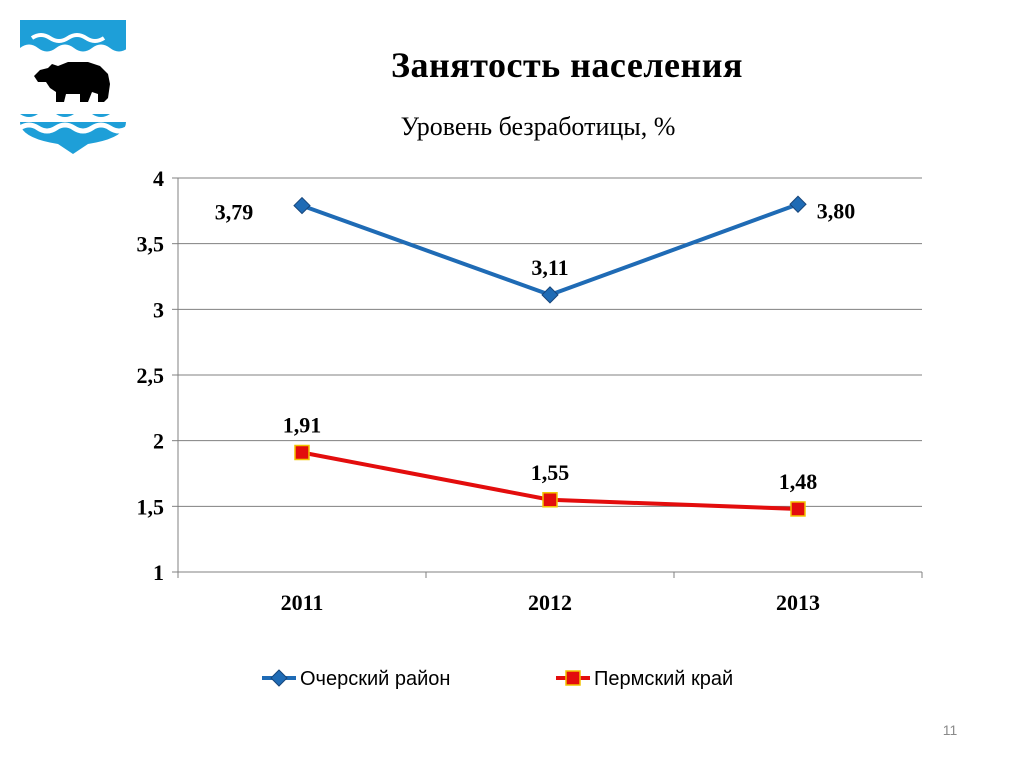 This screenshot has height=768, width=1024. I want to click on legend-label-2: Пермский край, so click(663, 679).